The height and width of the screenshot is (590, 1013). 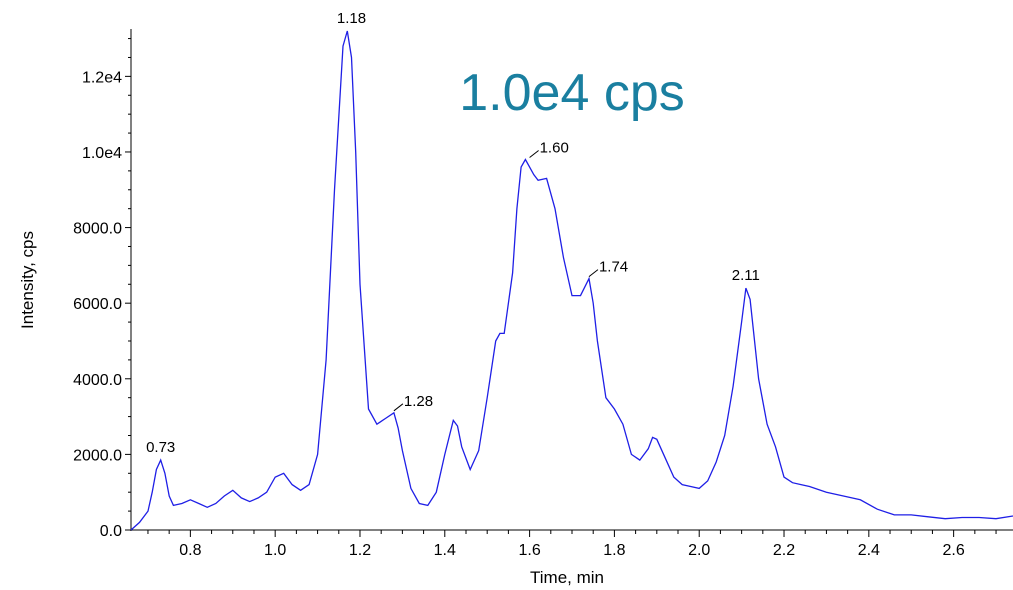 I want to click on peak-label: 1.18, so click(x=351, y=18).